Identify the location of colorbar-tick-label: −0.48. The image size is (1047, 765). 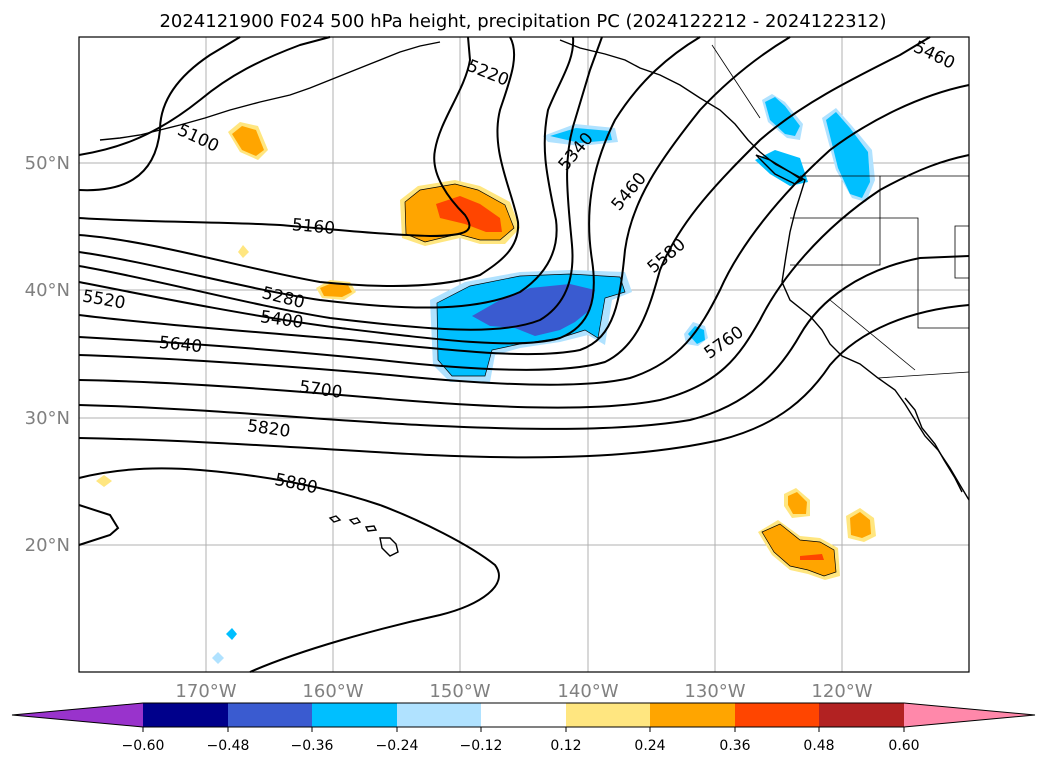
(228, 746).